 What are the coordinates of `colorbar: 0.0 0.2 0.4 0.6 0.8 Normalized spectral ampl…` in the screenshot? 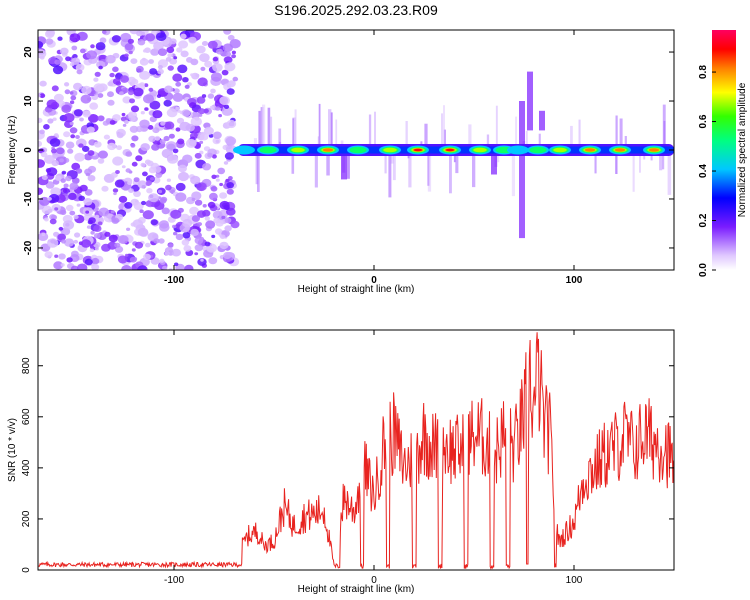 It's located at (723, 153).